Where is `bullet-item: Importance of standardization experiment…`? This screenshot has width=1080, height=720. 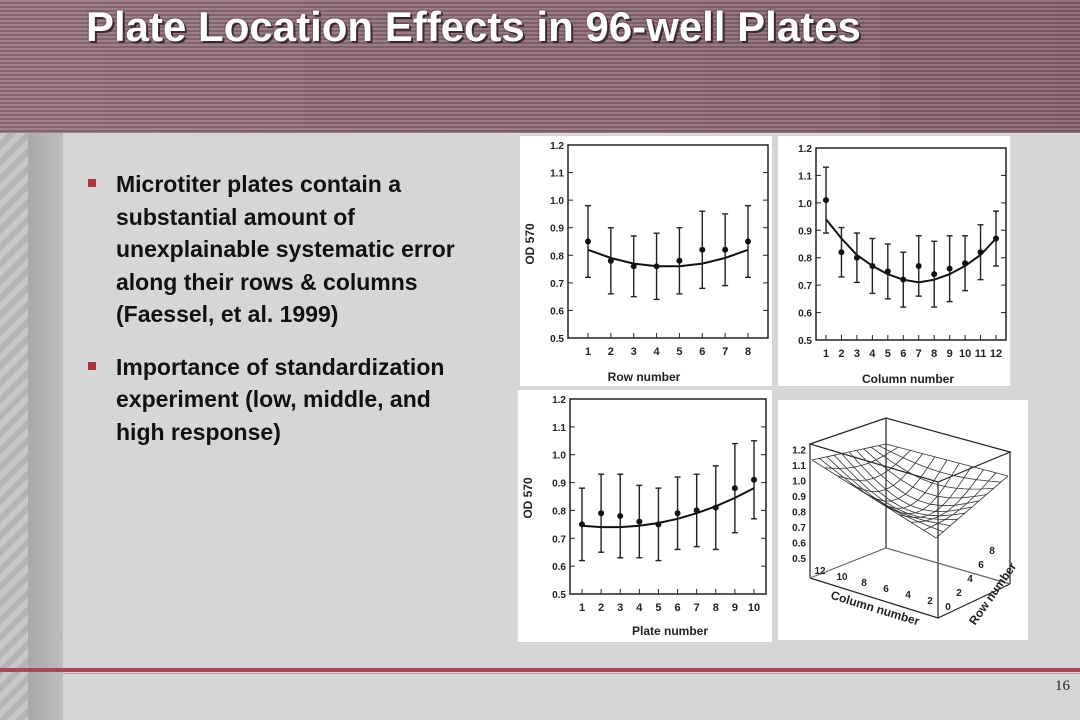
bullet-item: Importance of standardization experiment… is located at coordinates (278, 400).